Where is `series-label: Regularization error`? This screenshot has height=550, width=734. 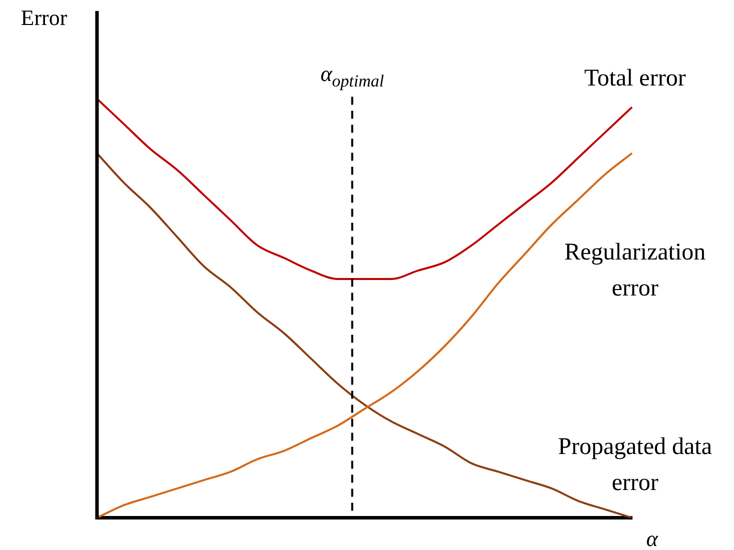
series-label: Regularization error is located at coordinates (635, 271).